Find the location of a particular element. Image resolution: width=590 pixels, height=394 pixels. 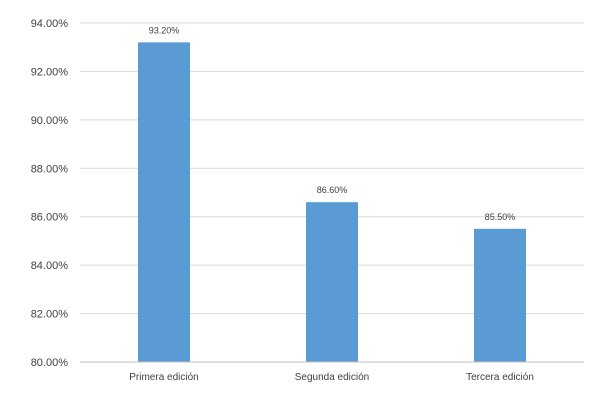

y-tick-label: 92.00% is located at coordinates (50, 72).